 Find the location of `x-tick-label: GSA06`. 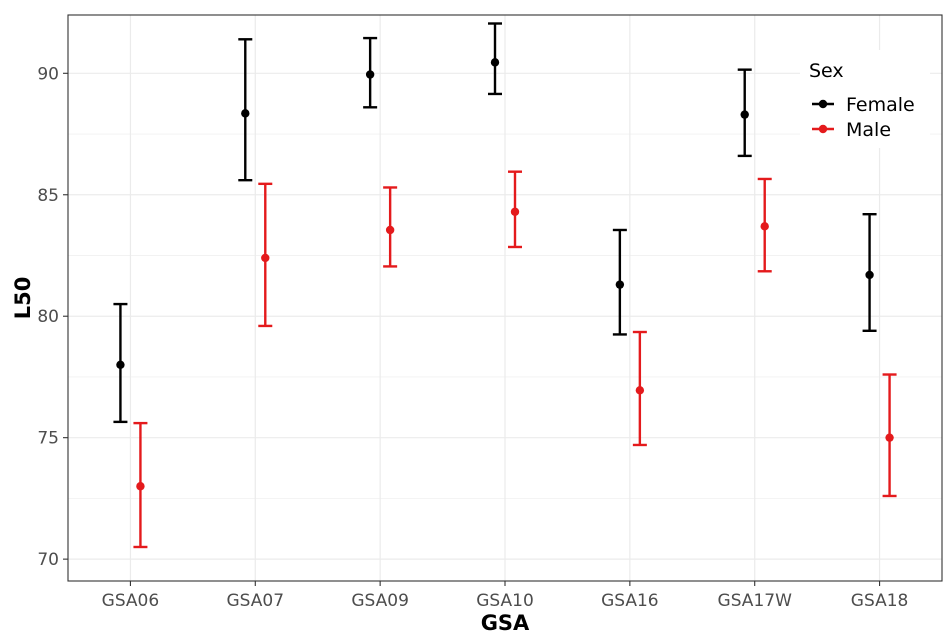

x-tick-label: GSA06 is located at coordinates (131, 601).